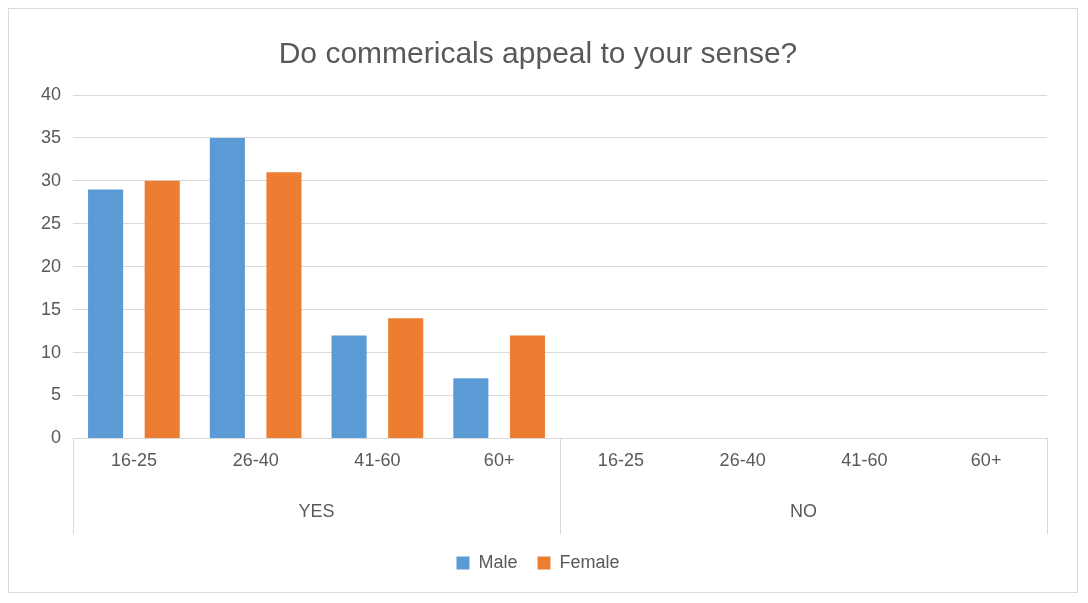 The width and height of the screenshot is (1088, 603). I want to click on y-tick-label: 10, so click(51, 351).